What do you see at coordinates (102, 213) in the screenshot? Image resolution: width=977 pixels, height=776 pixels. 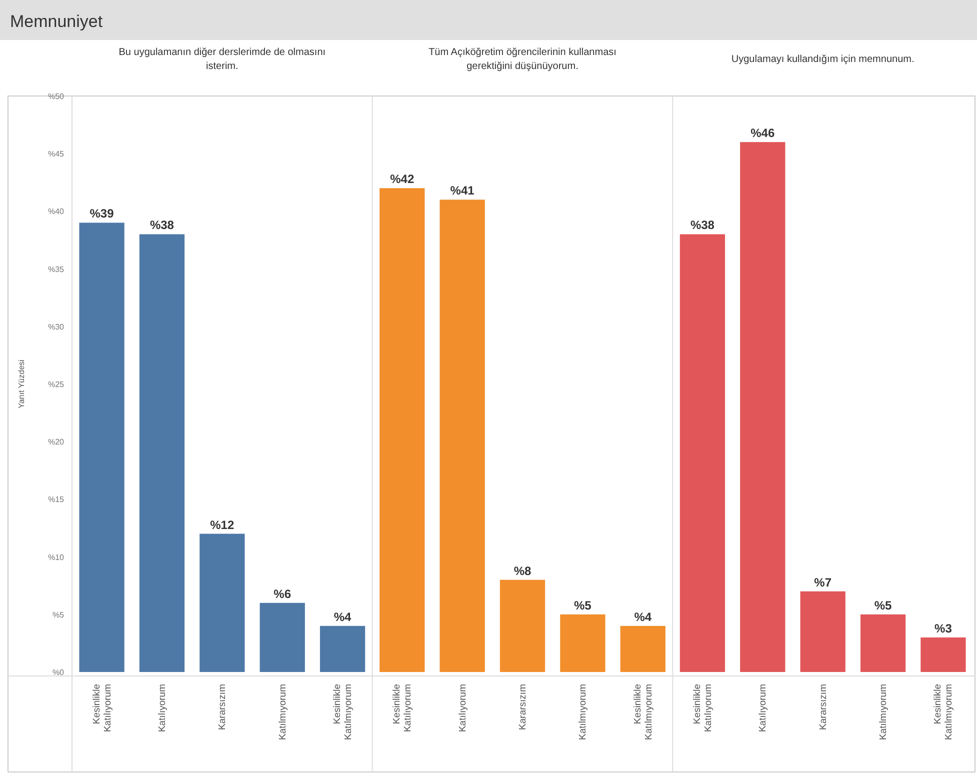 I see `data-label: %39` at bounding box center [102, 213].